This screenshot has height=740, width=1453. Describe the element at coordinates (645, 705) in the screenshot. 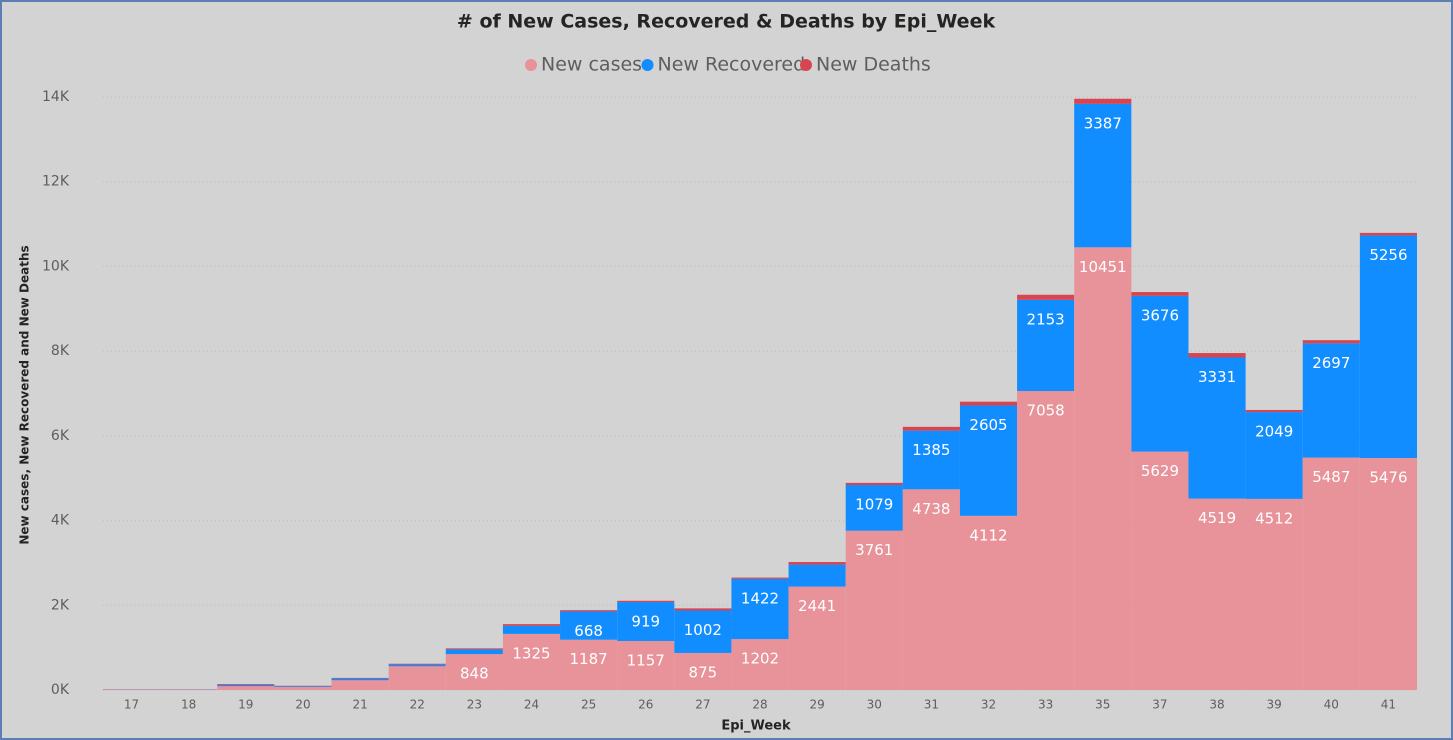

I see `x-tick-label: 26` at that location.